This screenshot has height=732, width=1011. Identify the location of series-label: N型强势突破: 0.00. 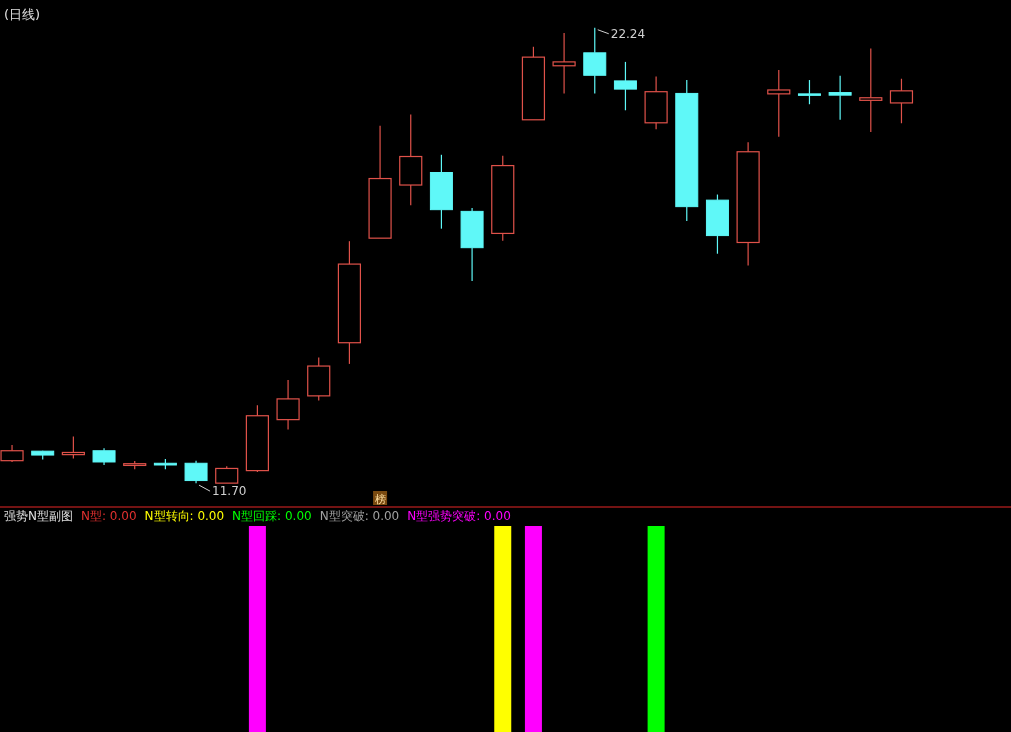
(459, 516).